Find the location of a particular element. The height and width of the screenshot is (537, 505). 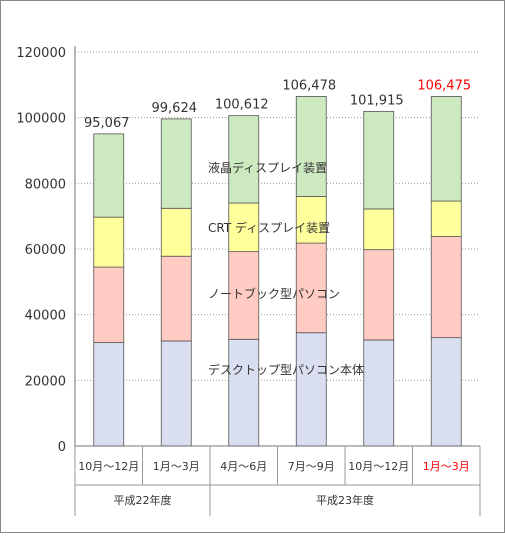

bar-total-label: 99,624 is located at coordinates (175, 108).